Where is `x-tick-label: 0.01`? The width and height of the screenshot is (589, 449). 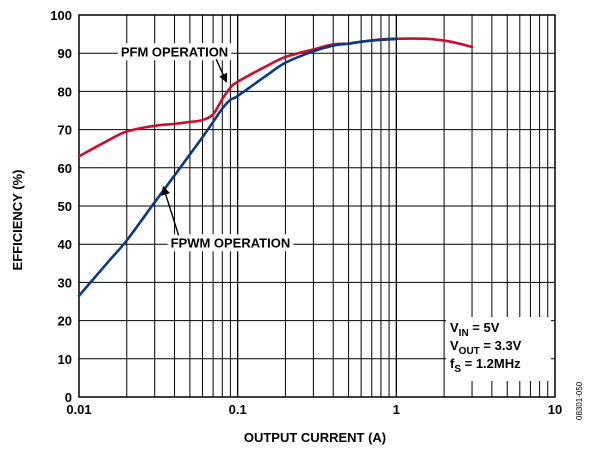
x-tick-label: 0.01 is located at coordinates (78, 409).